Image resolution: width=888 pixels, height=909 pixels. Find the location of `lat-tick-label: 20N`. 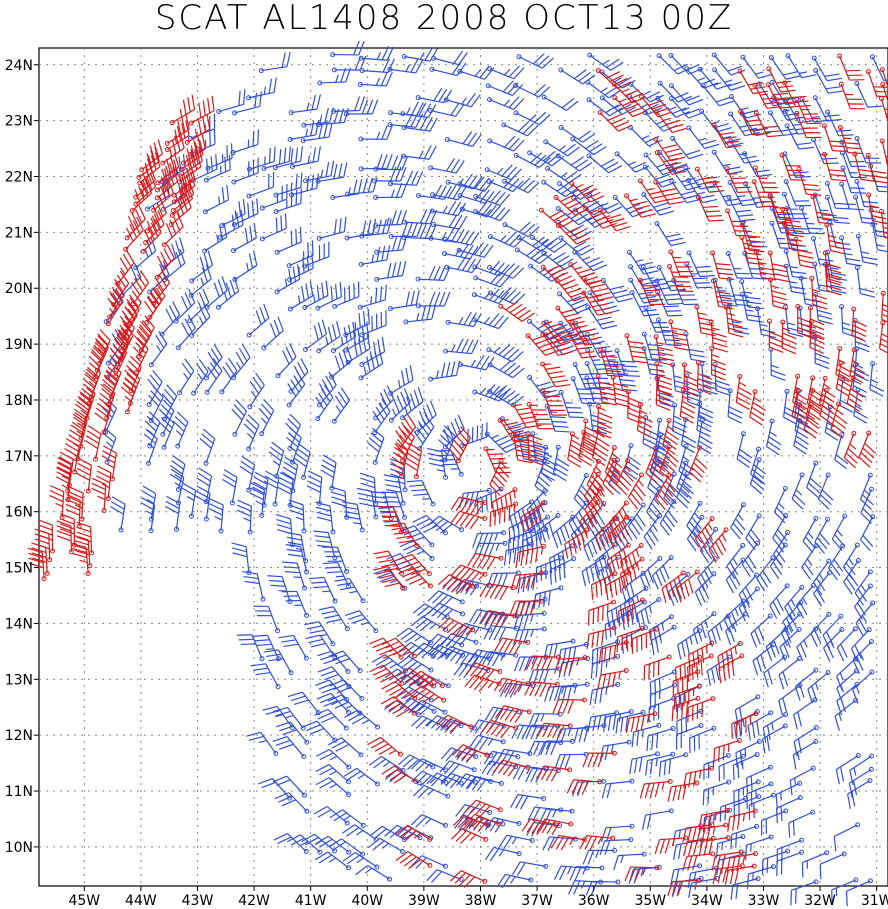

lat-tick-label: 20N is located at coordinates (19, 289).